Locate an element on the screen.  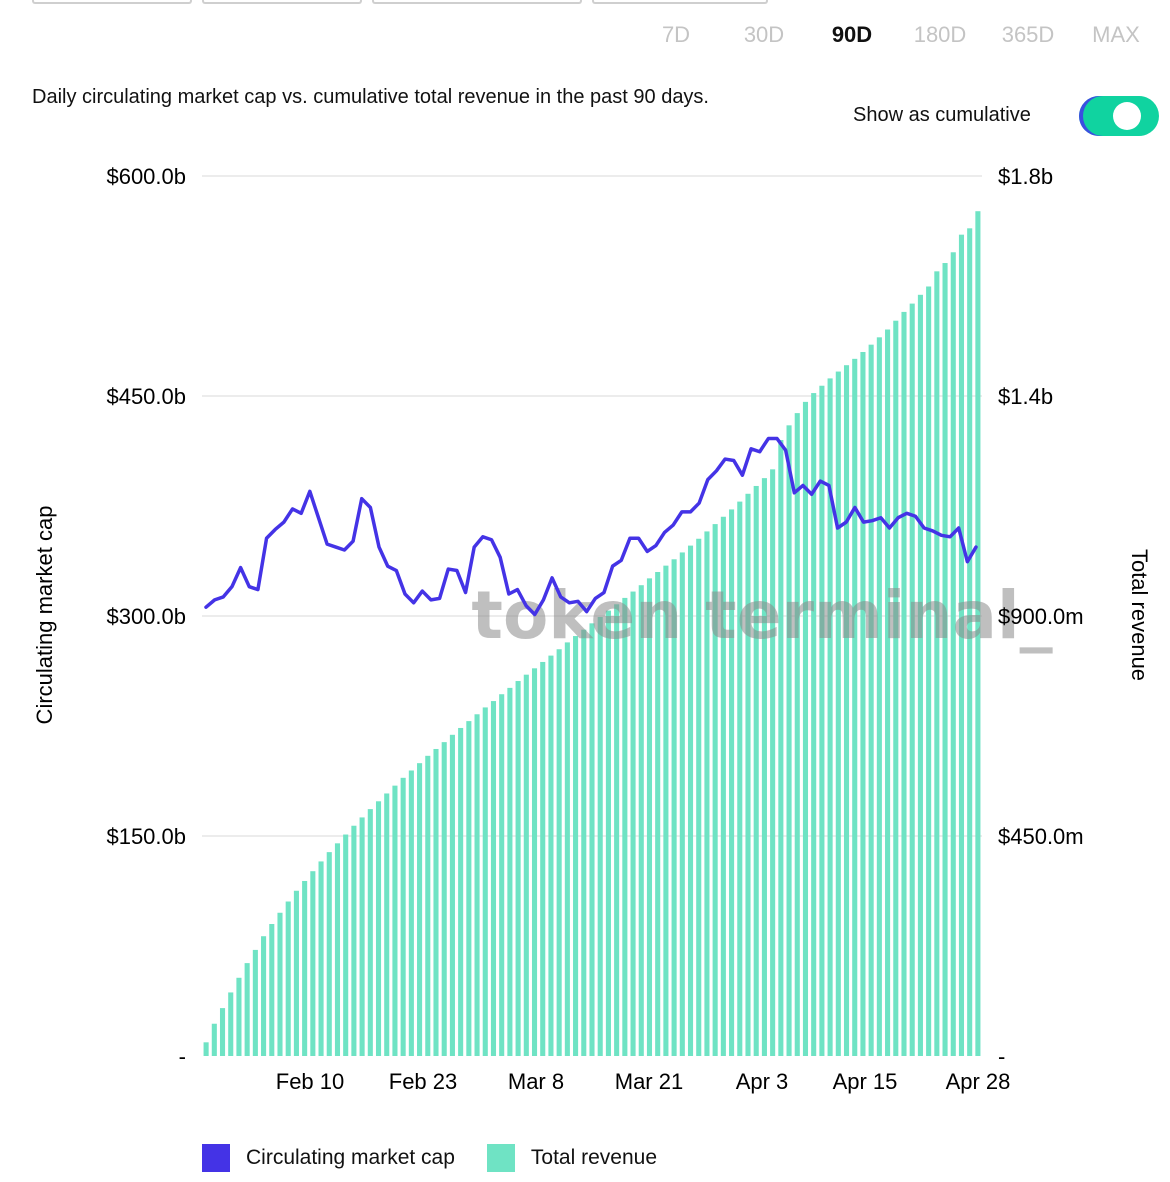
range-90d: 90D is located at coordinates (852, 34).